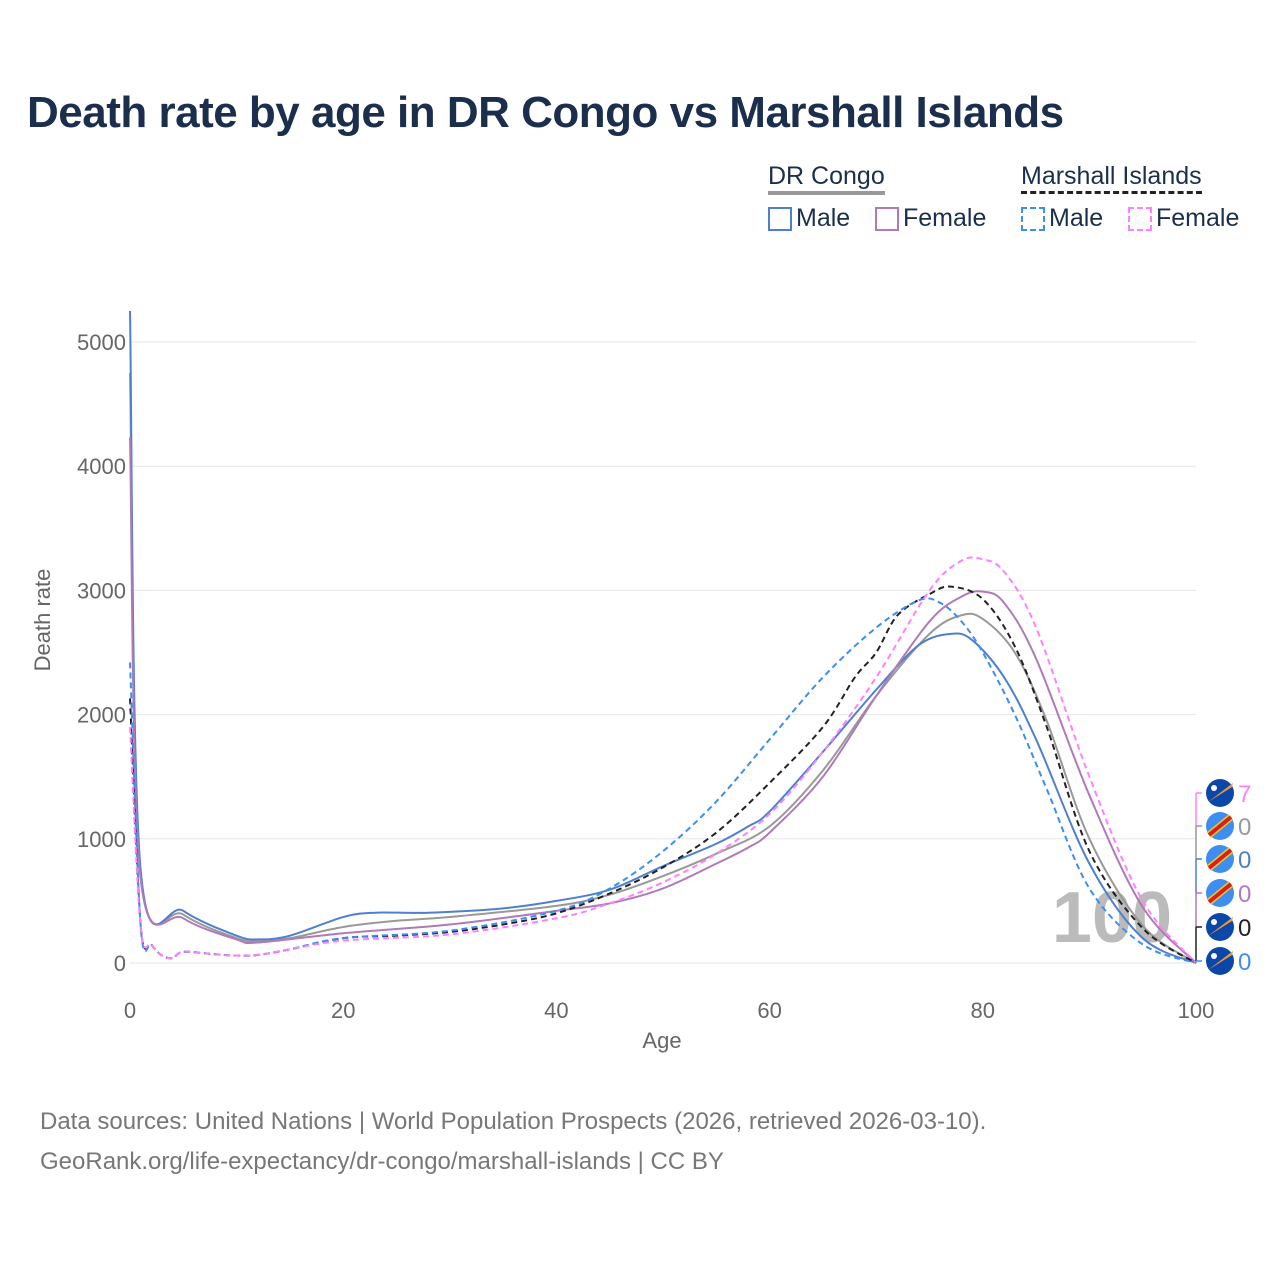  What do you see at coordinates (661, 1040) in the screenshot?
I see `x-axis-label: Age` at bounding box center [661, 1040].